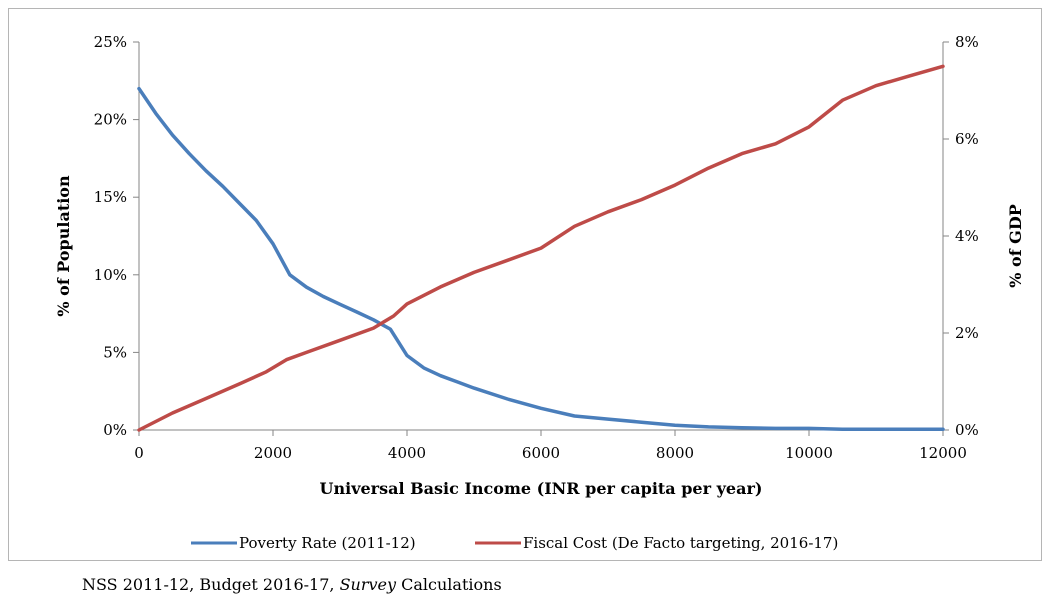 This screenshot has height=605, width=1051. I want to click on y-left-tick-label: 0%, so click(115, 430).